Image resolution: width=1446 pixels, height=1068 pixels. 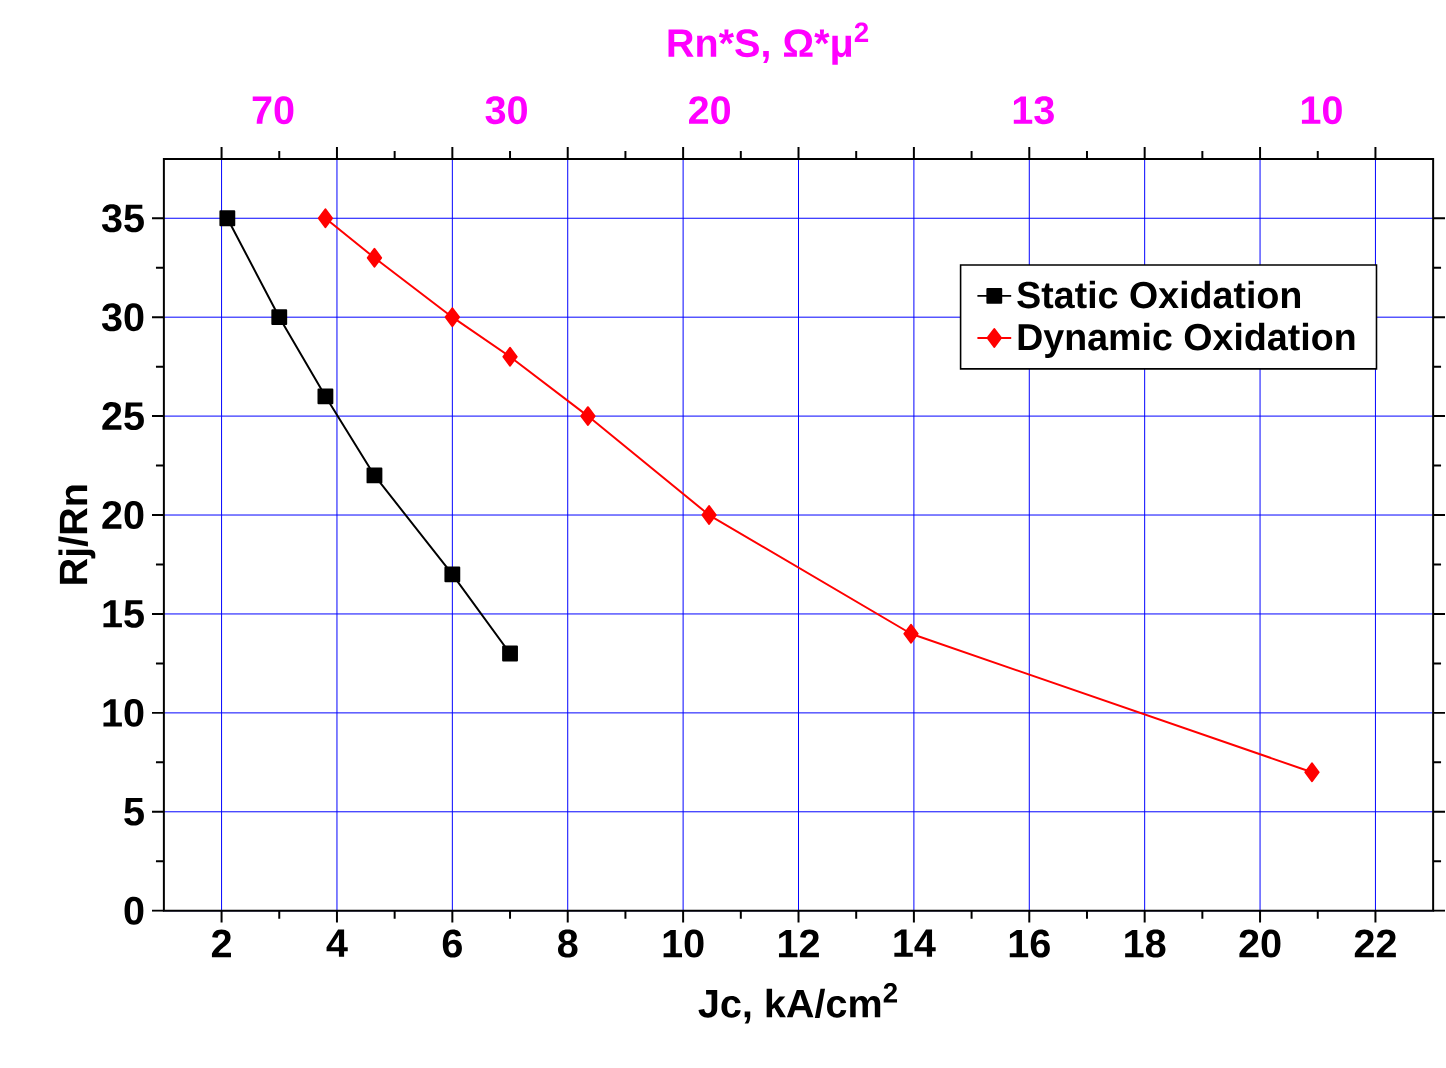 I want to click on x-tick-label: 16, so click(x=1029, y=943).